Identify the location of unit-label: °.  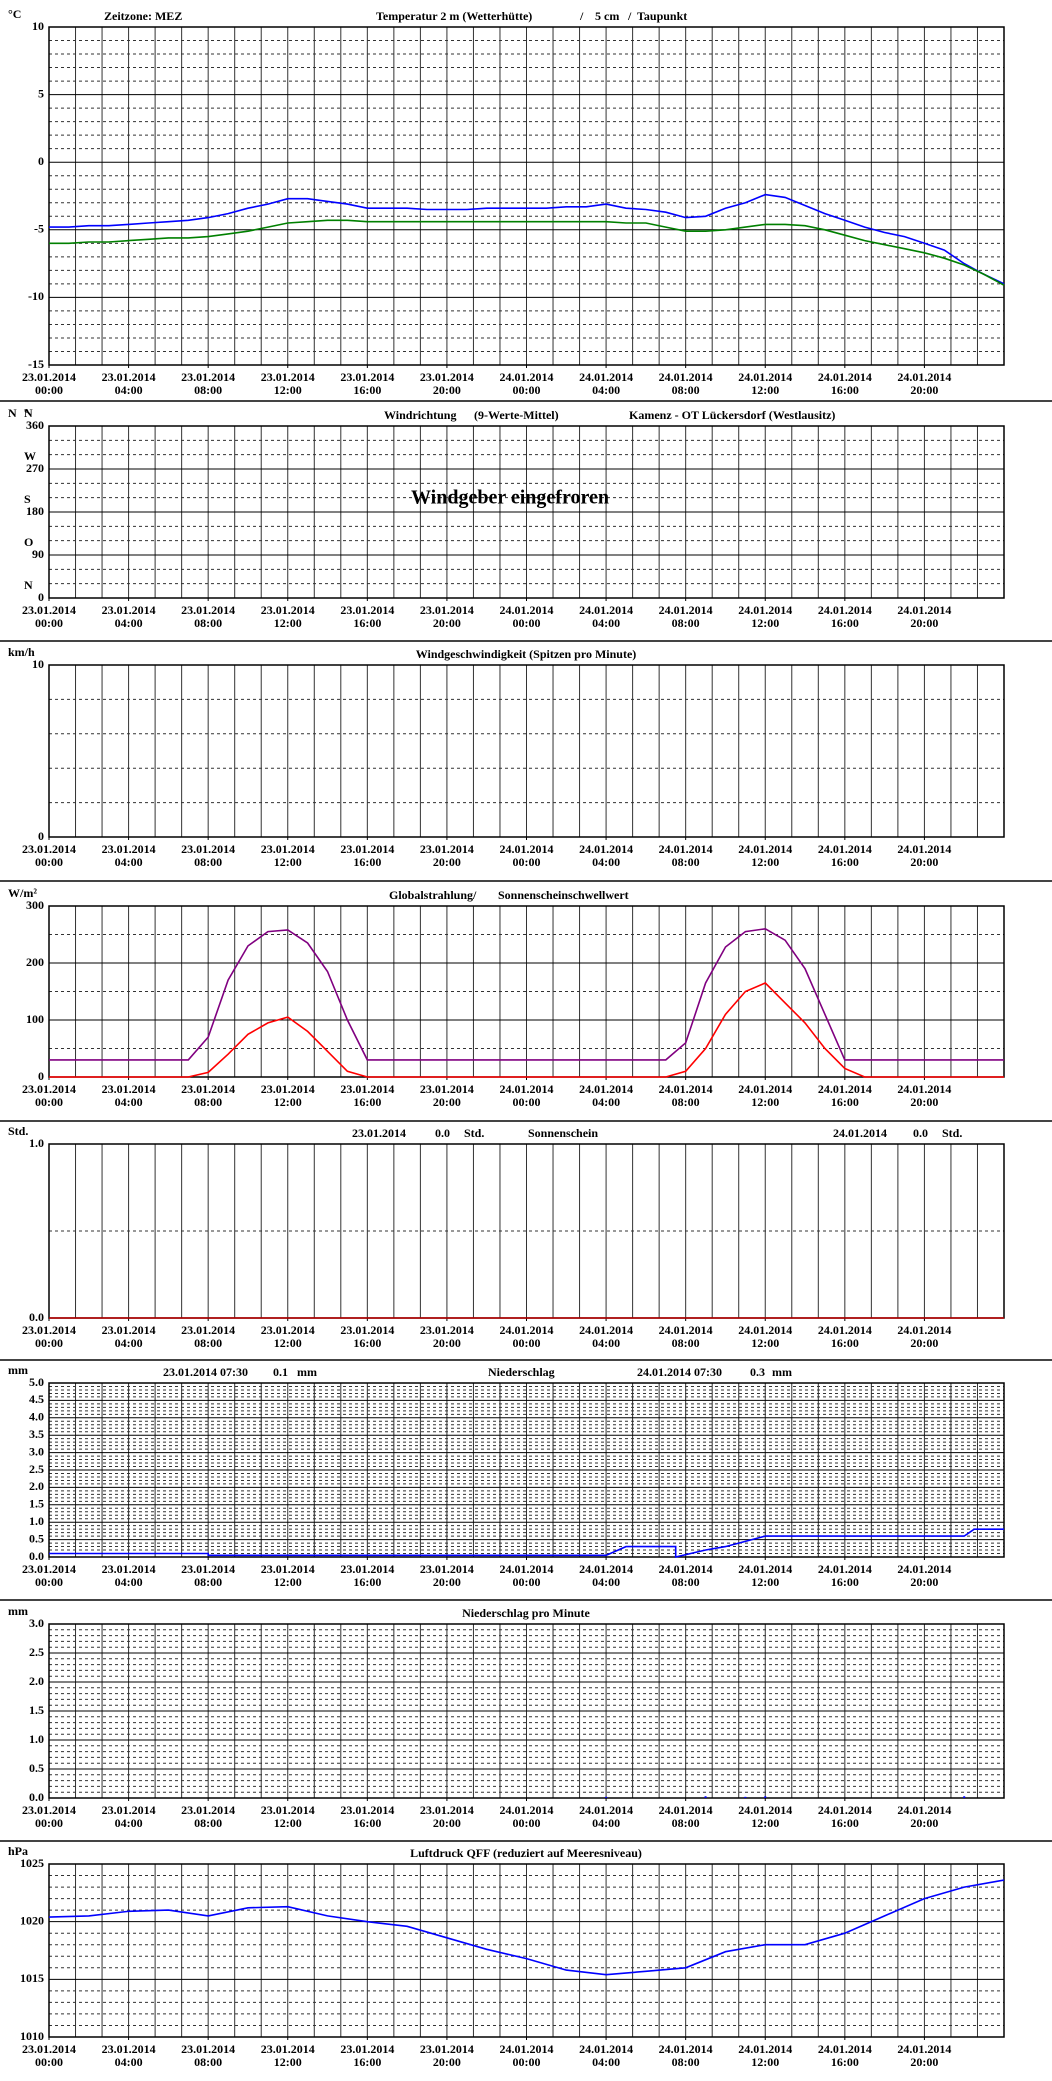
(26, 413).